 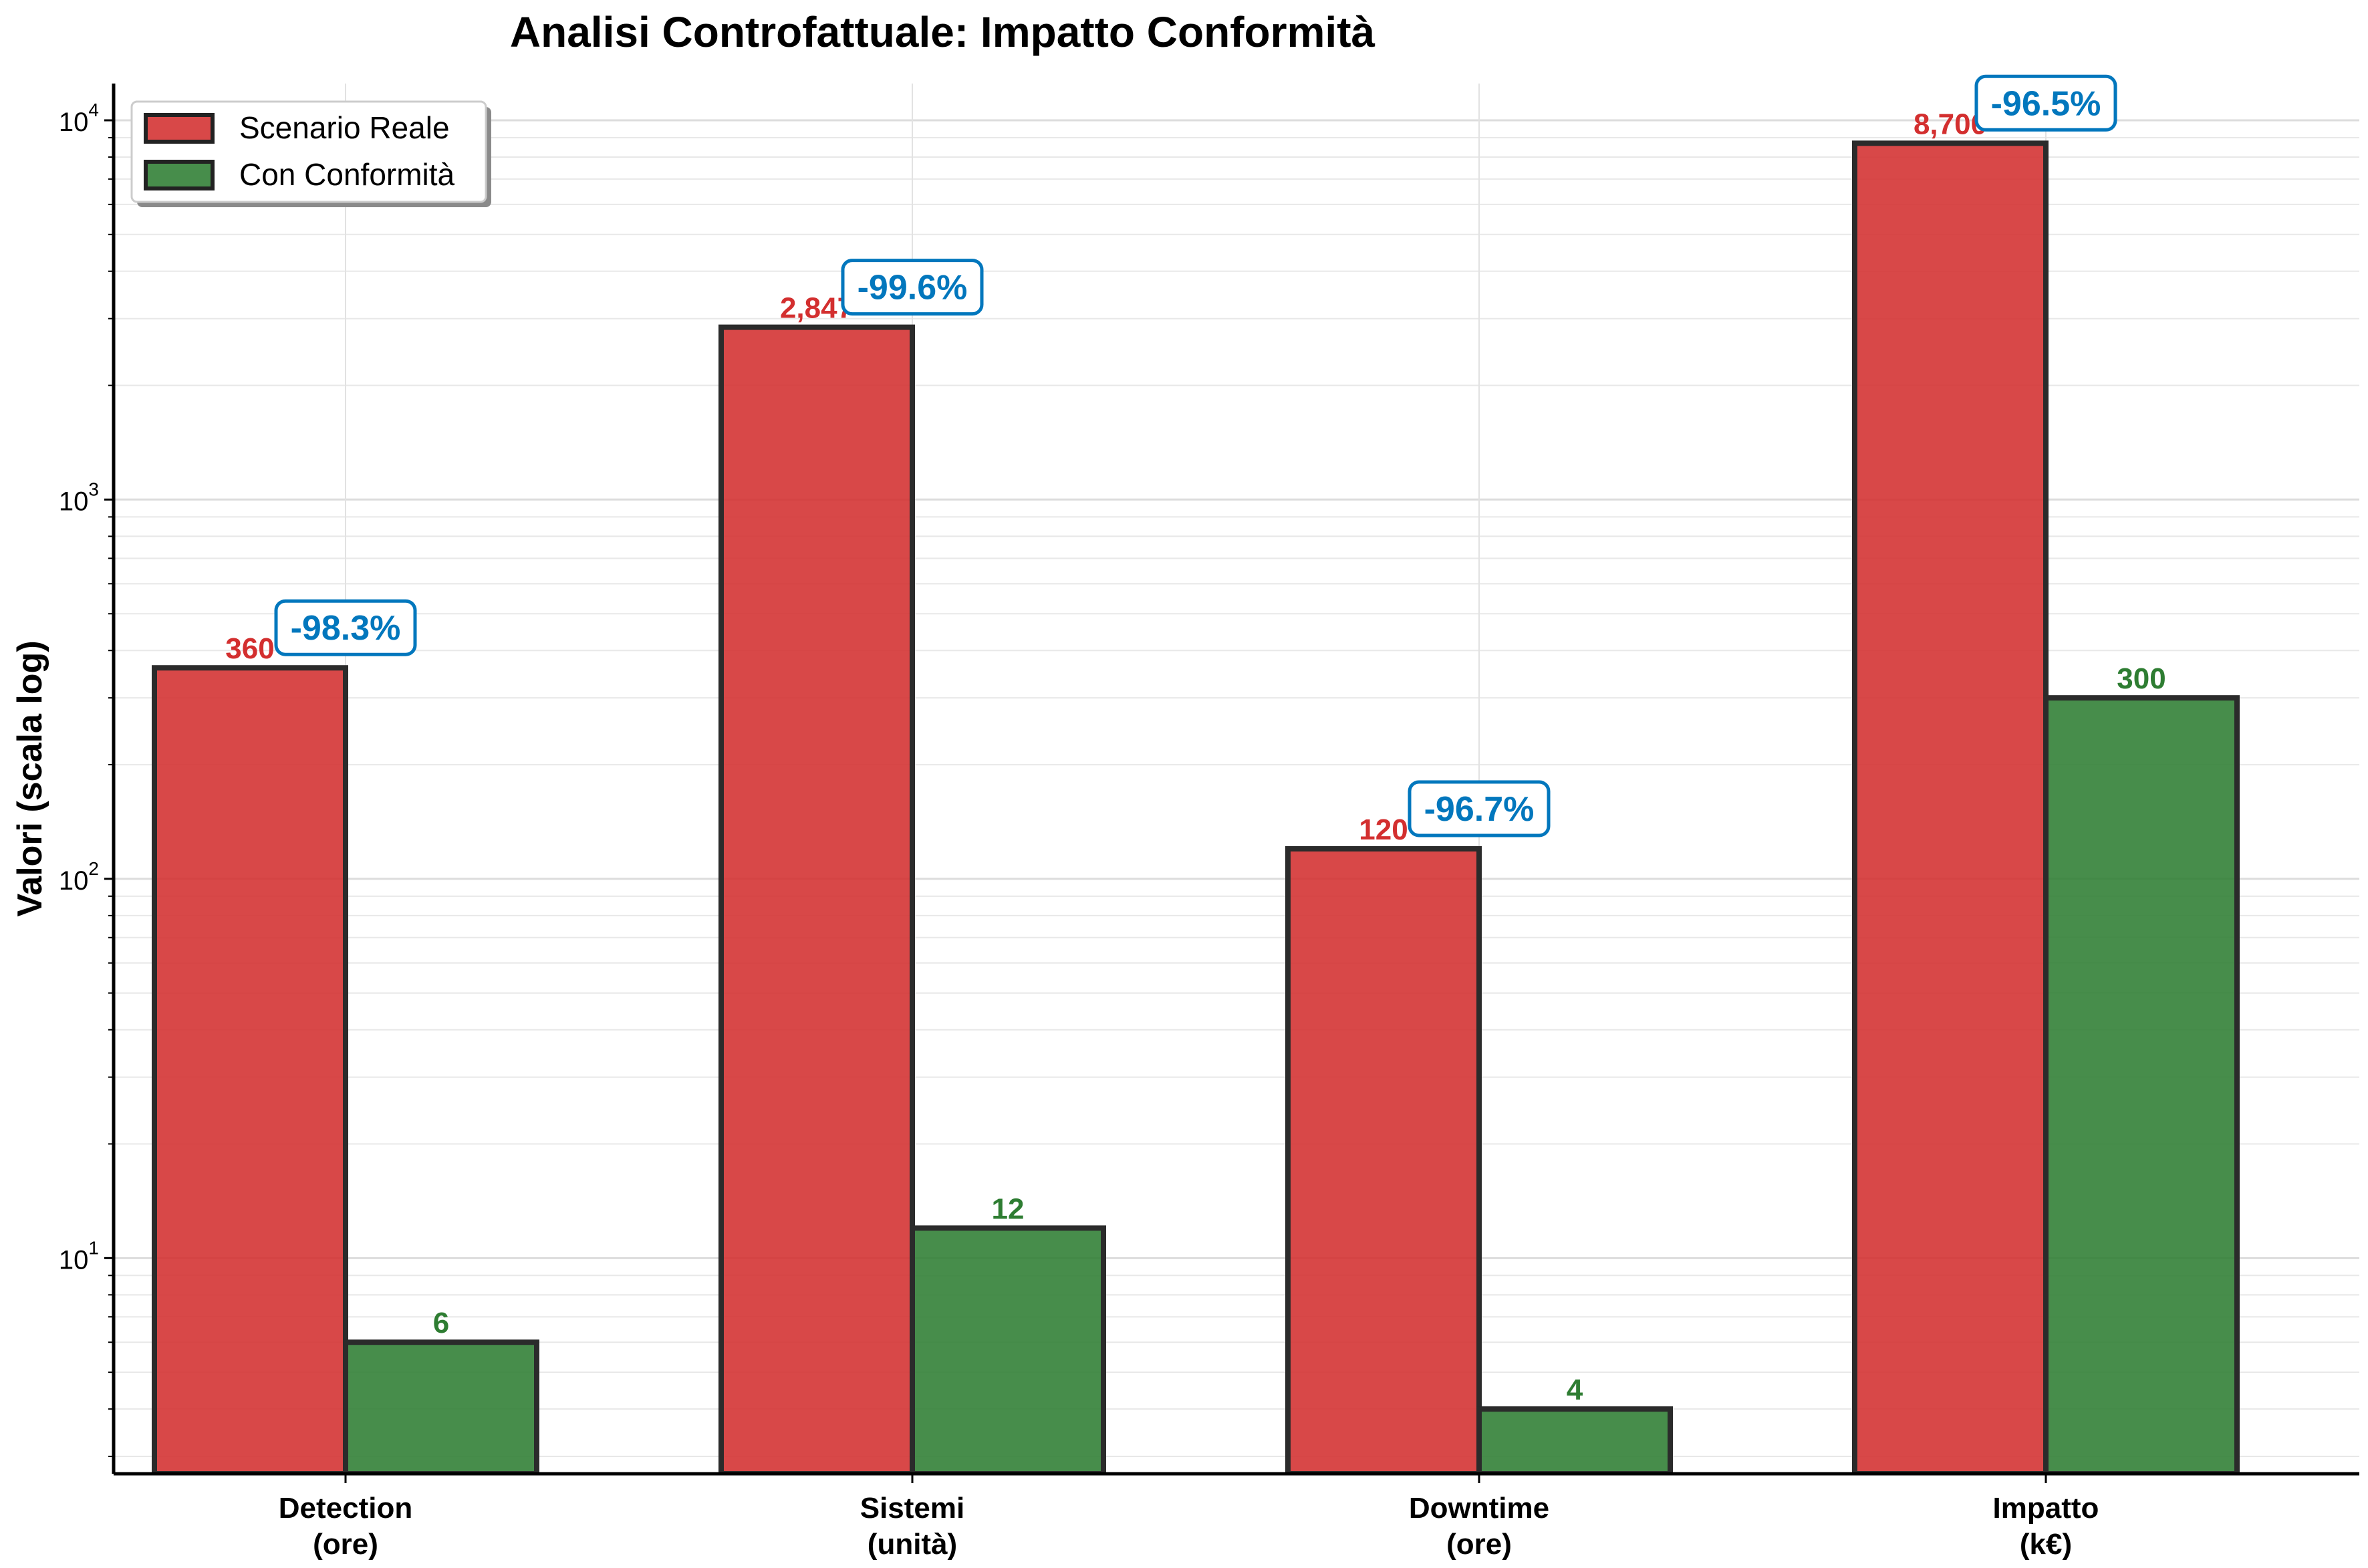 What do you see at coordinates (1950, 807) in the screenshot?
I see `bar-scenario-reale-impatto` at bounding box center [1950, 807].